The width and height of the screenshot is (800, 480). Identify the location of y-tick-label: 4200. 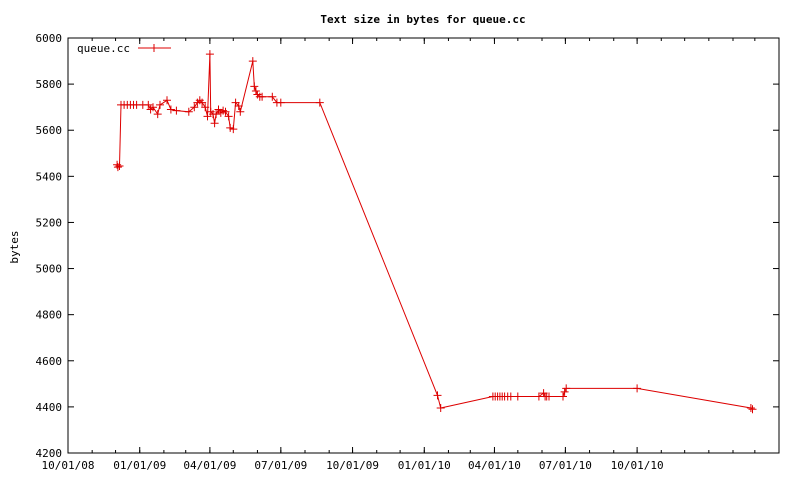
(49, 453).